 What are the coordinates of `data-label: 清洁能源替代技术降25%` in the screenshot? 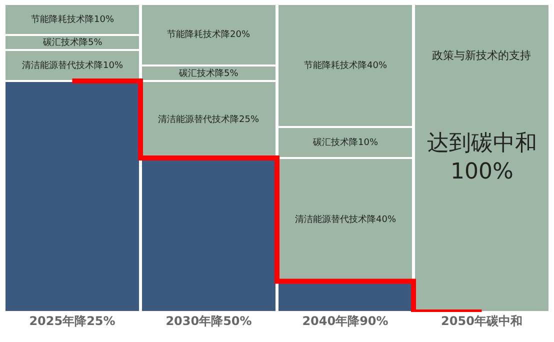 It's located at (209, 119).